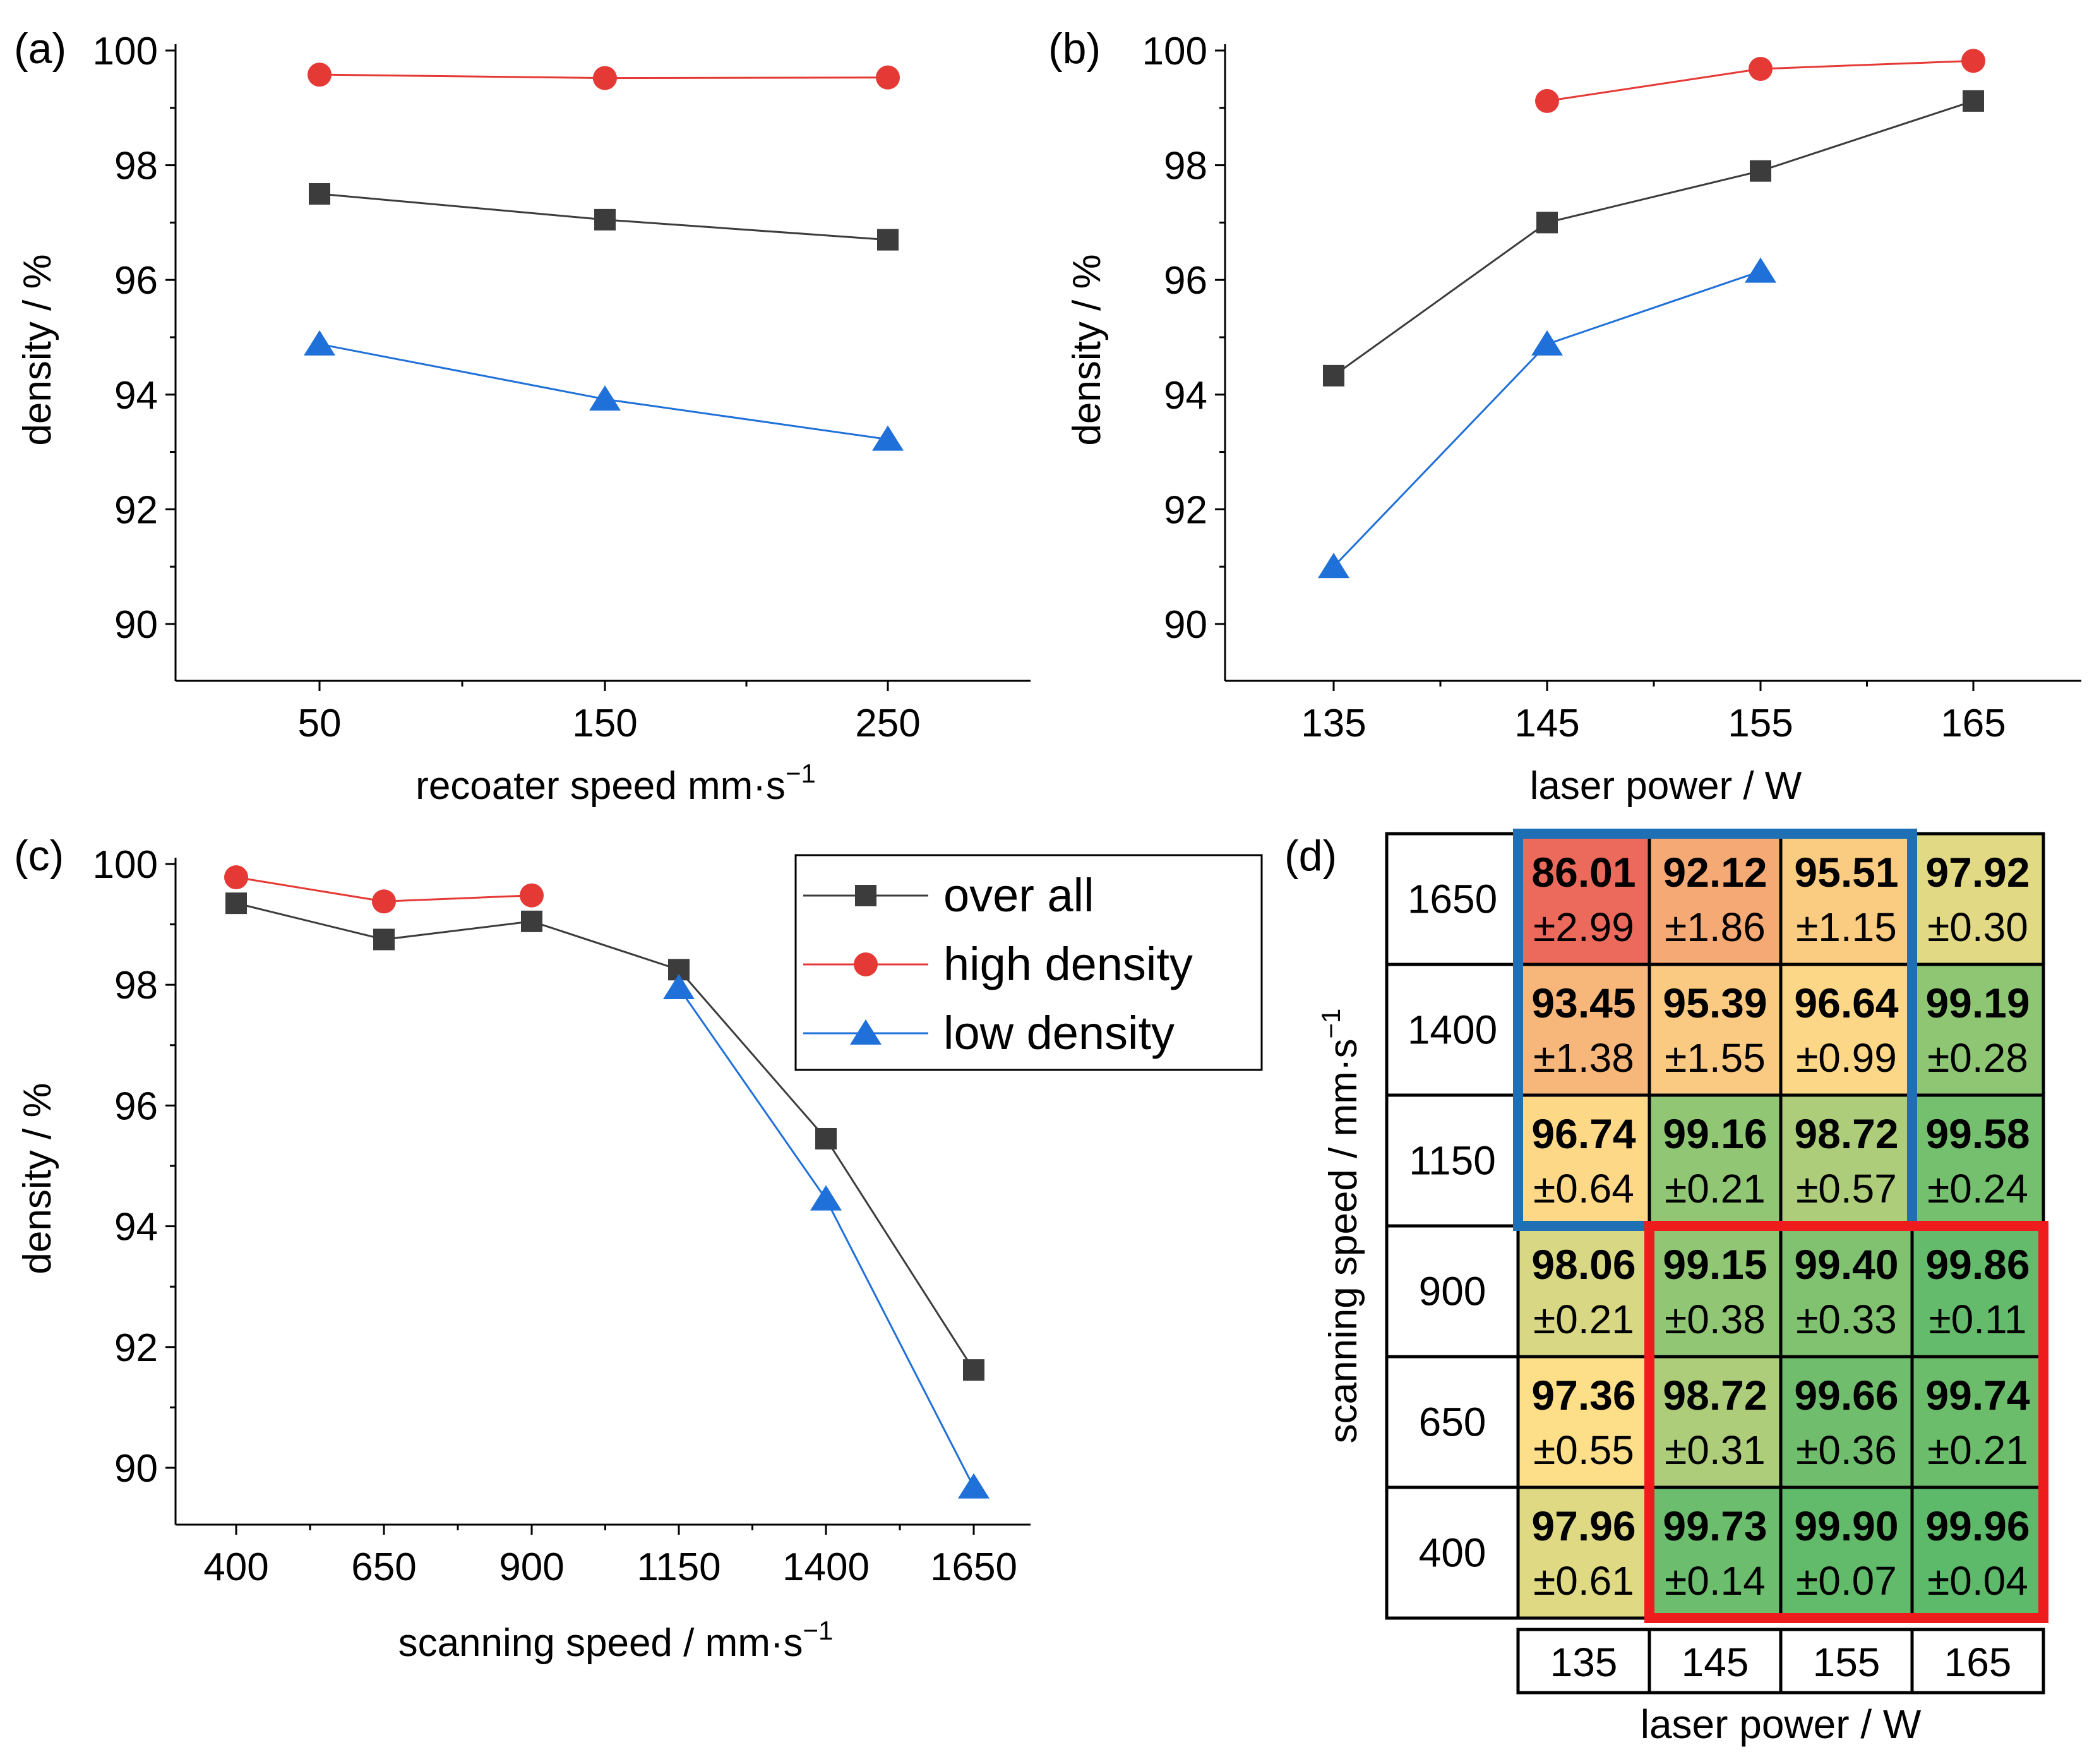  I want to click on cell-value: 86.01, so click(1583, 872).